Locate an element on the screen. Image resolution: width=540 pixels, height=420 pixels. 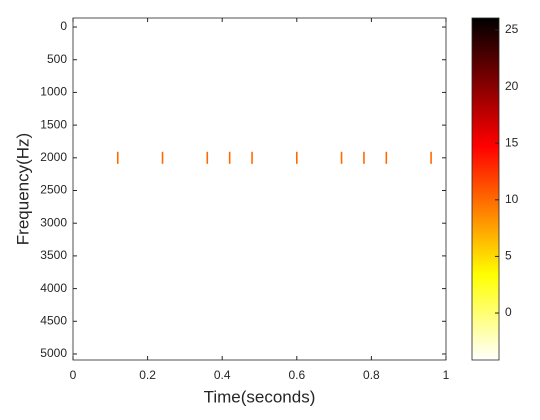
x-tick-label: 0.2 is located at coordinates (147, 375).